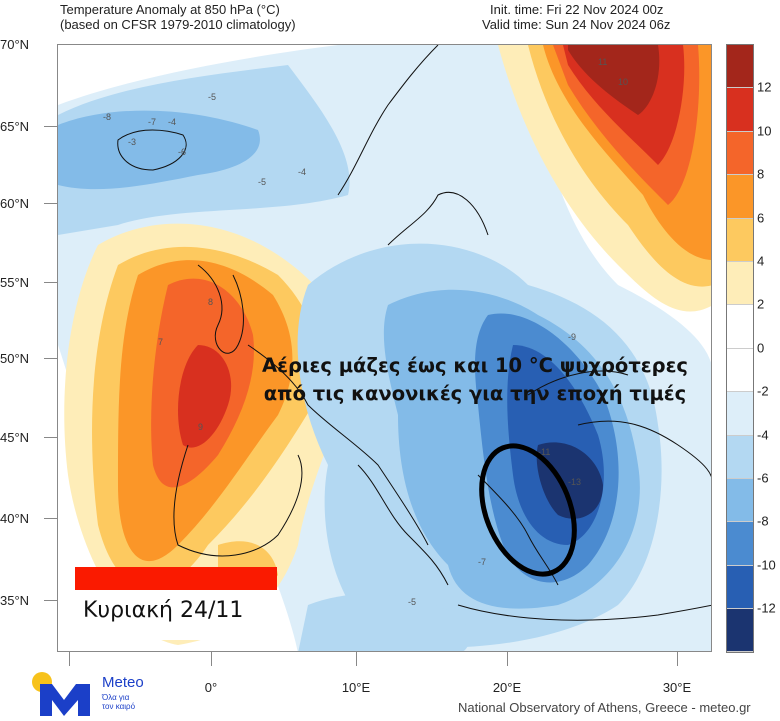 This screenshot has width=780, height=721. I want to click on lon-label: 10°E, so click(356, 687).